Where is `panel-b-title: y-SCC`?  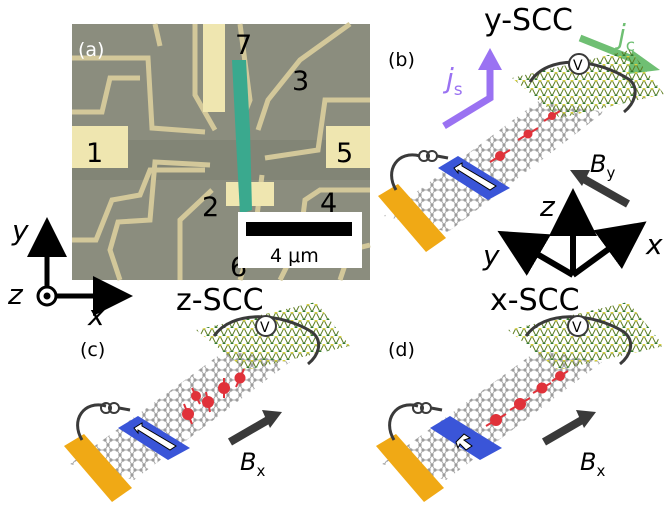 panel-b-title: y-SCC is located at coordinates (528, 20).